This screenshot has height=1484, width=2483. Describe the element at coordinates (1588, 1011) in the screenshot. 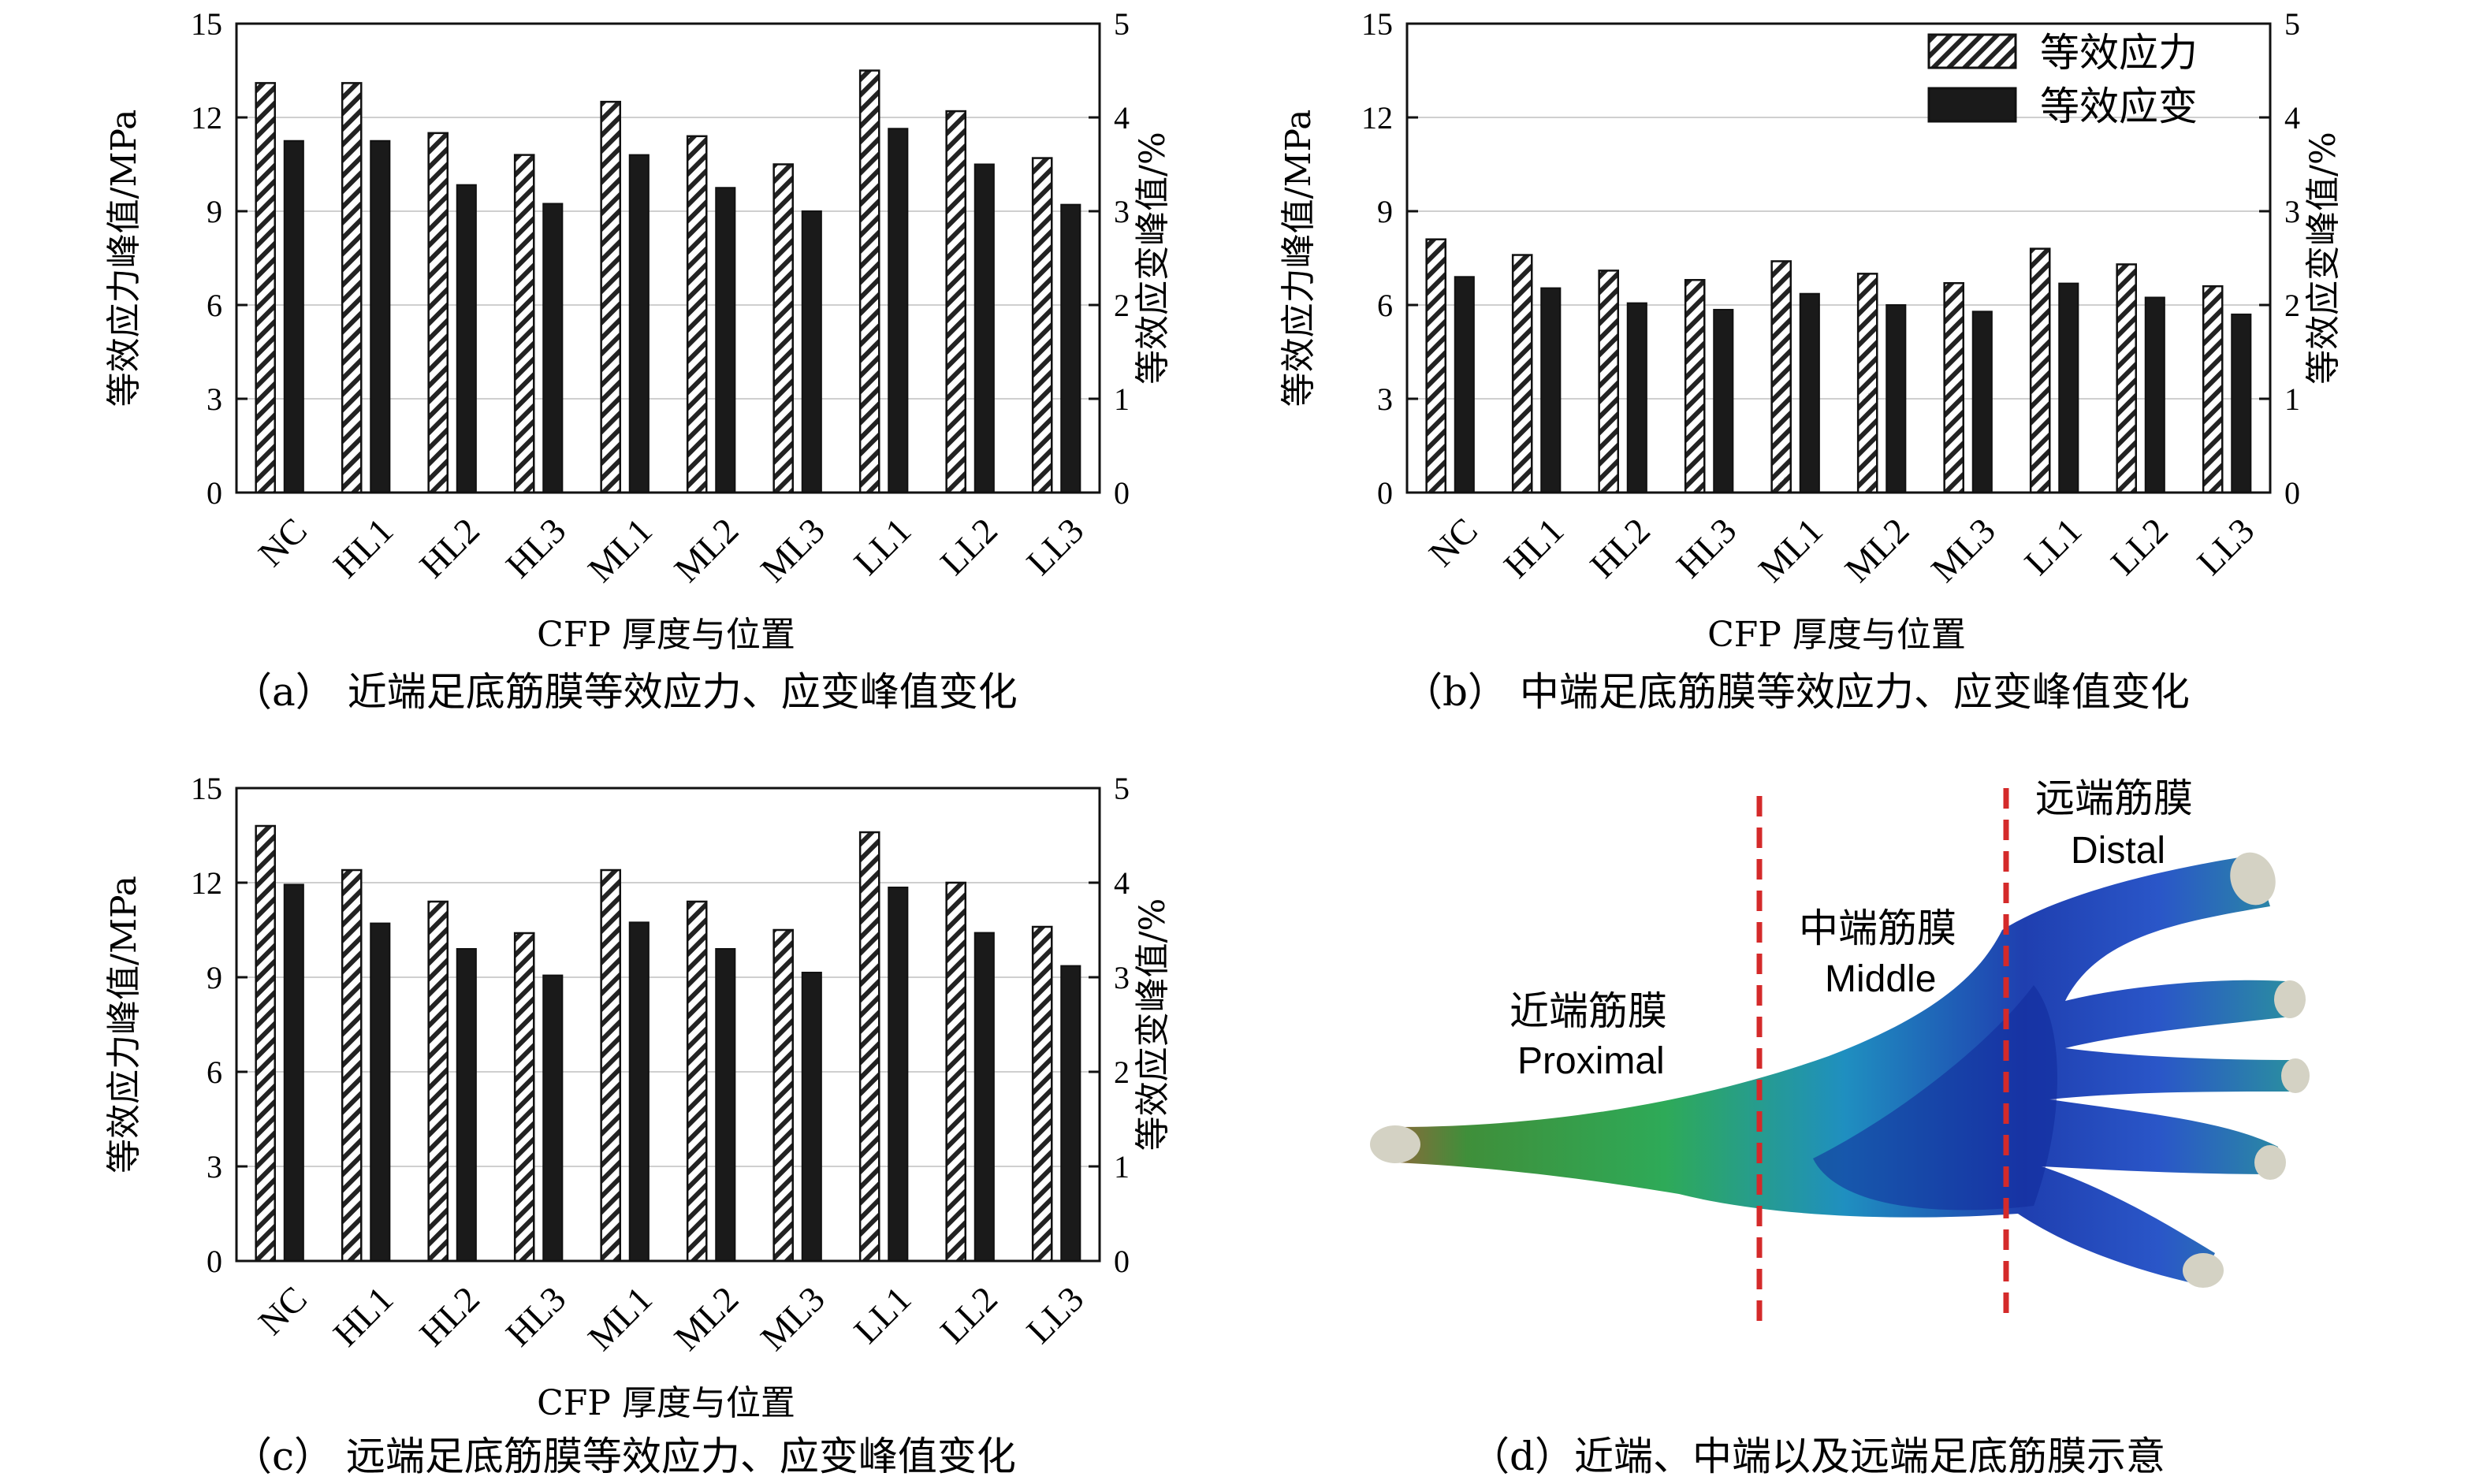

I see `label-proximal-cn: 近端筋膜` at that location.